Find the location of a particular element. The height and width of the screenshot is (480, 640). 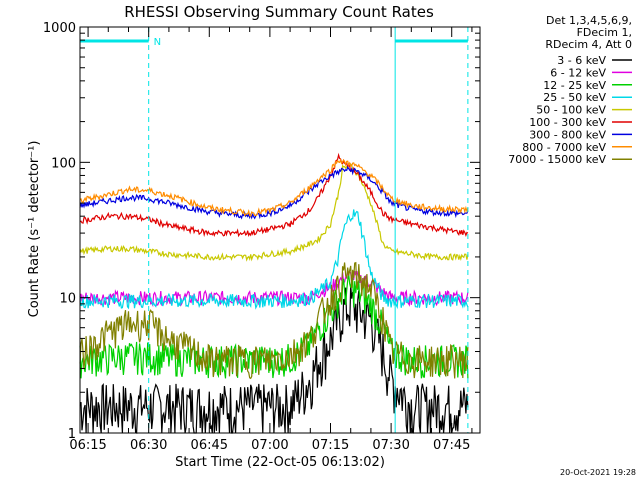

legend-label: 50 - 100 keV is located at coordinates (571, 110).